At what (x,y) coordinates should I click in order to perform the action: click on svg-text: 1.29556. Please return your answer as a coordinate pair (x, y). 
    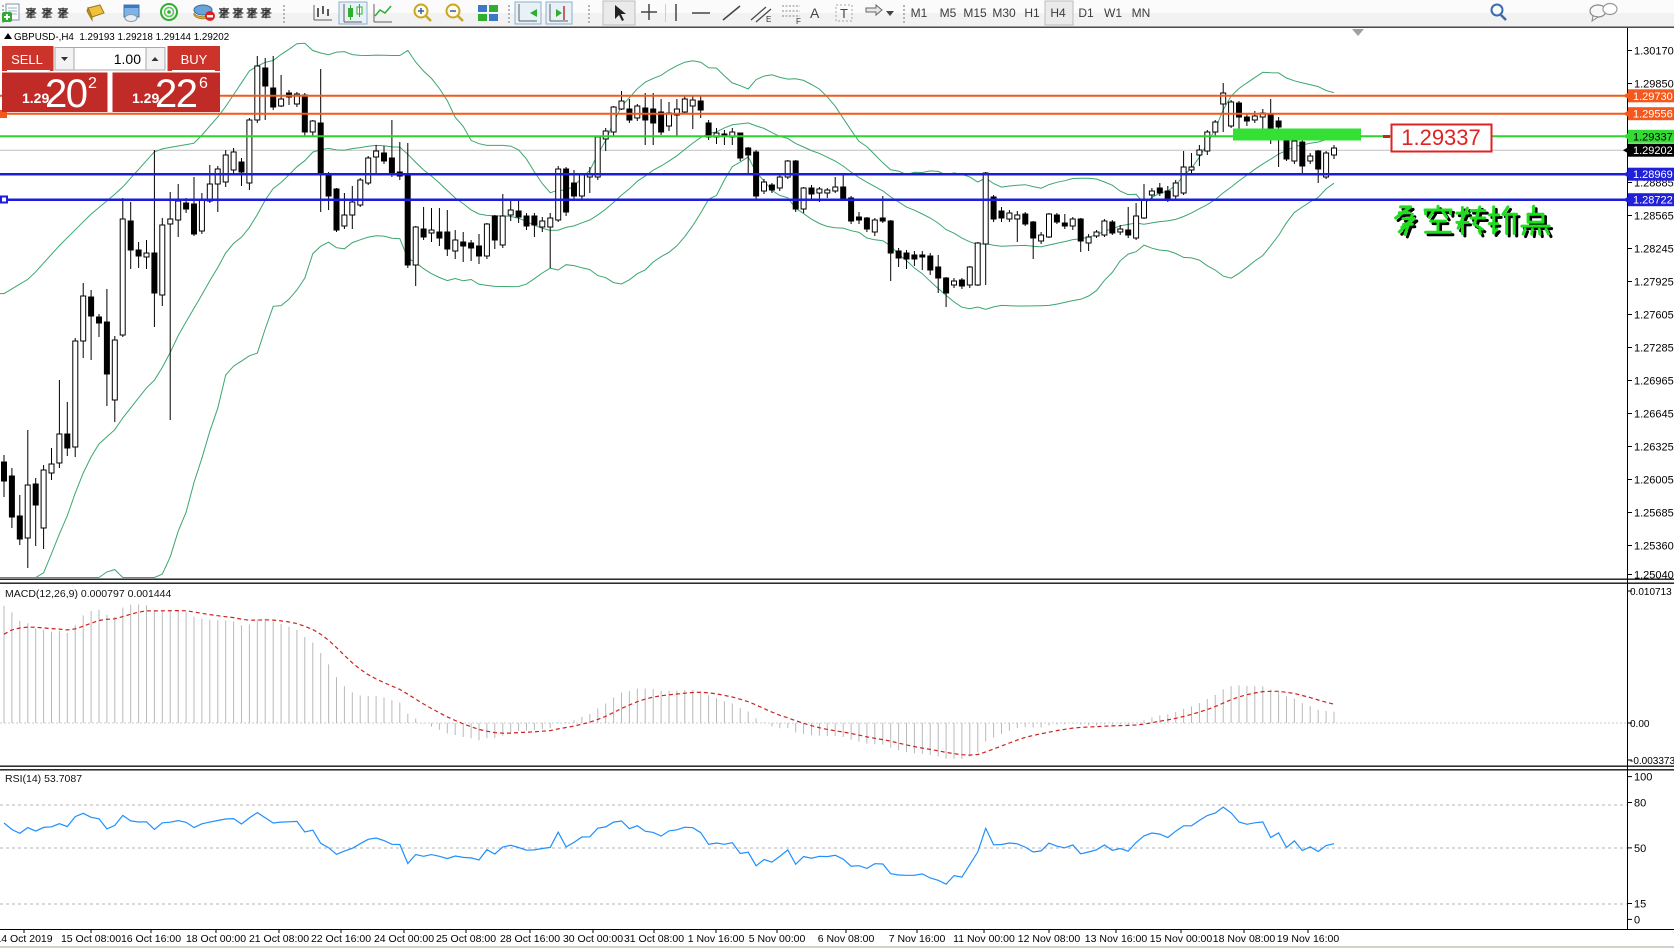
    Looking at the image, I should click on (1653, 115).